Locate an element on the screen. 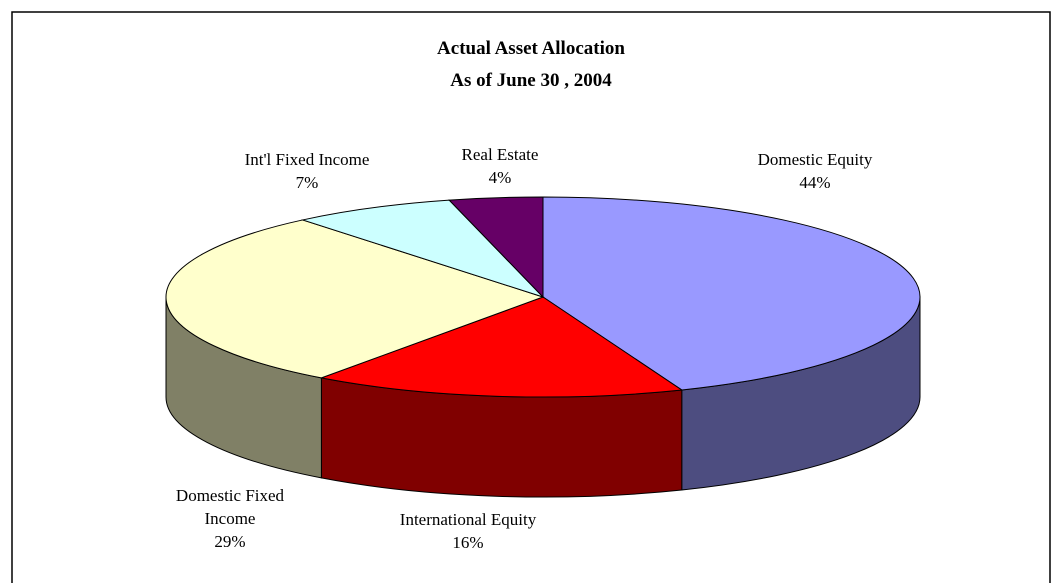  slice-value: 29% is located at coordinates (230, 541).